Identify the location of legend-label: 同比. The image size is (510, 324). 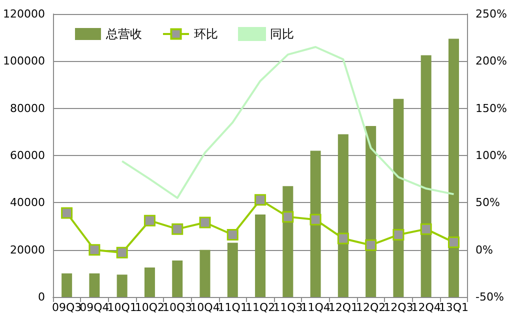
(282, 34).